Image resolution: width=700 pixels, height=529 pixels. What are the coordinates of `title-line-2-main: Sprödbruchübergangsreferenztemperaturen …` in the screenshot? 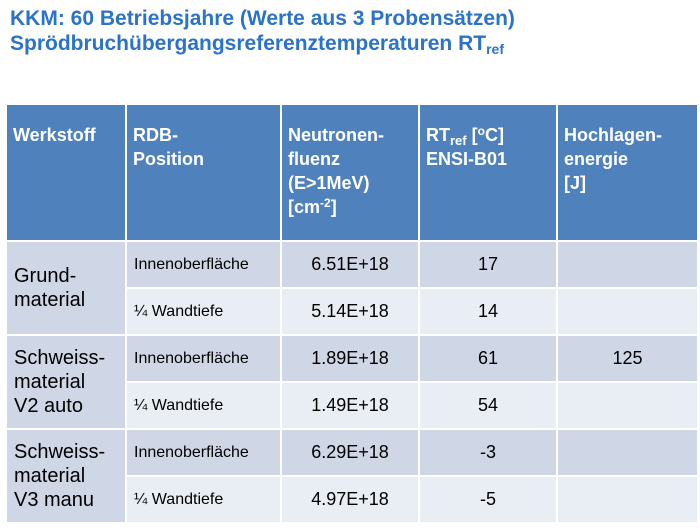 It's located at (248, 43).